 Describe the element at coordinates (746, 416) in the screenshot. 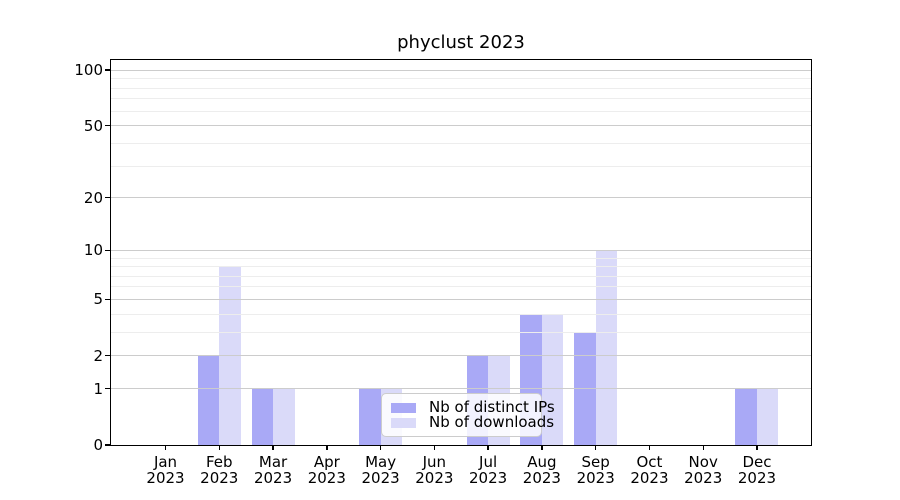

I see `bar-nb-of-distinct-ips-dec-2023` at that location.